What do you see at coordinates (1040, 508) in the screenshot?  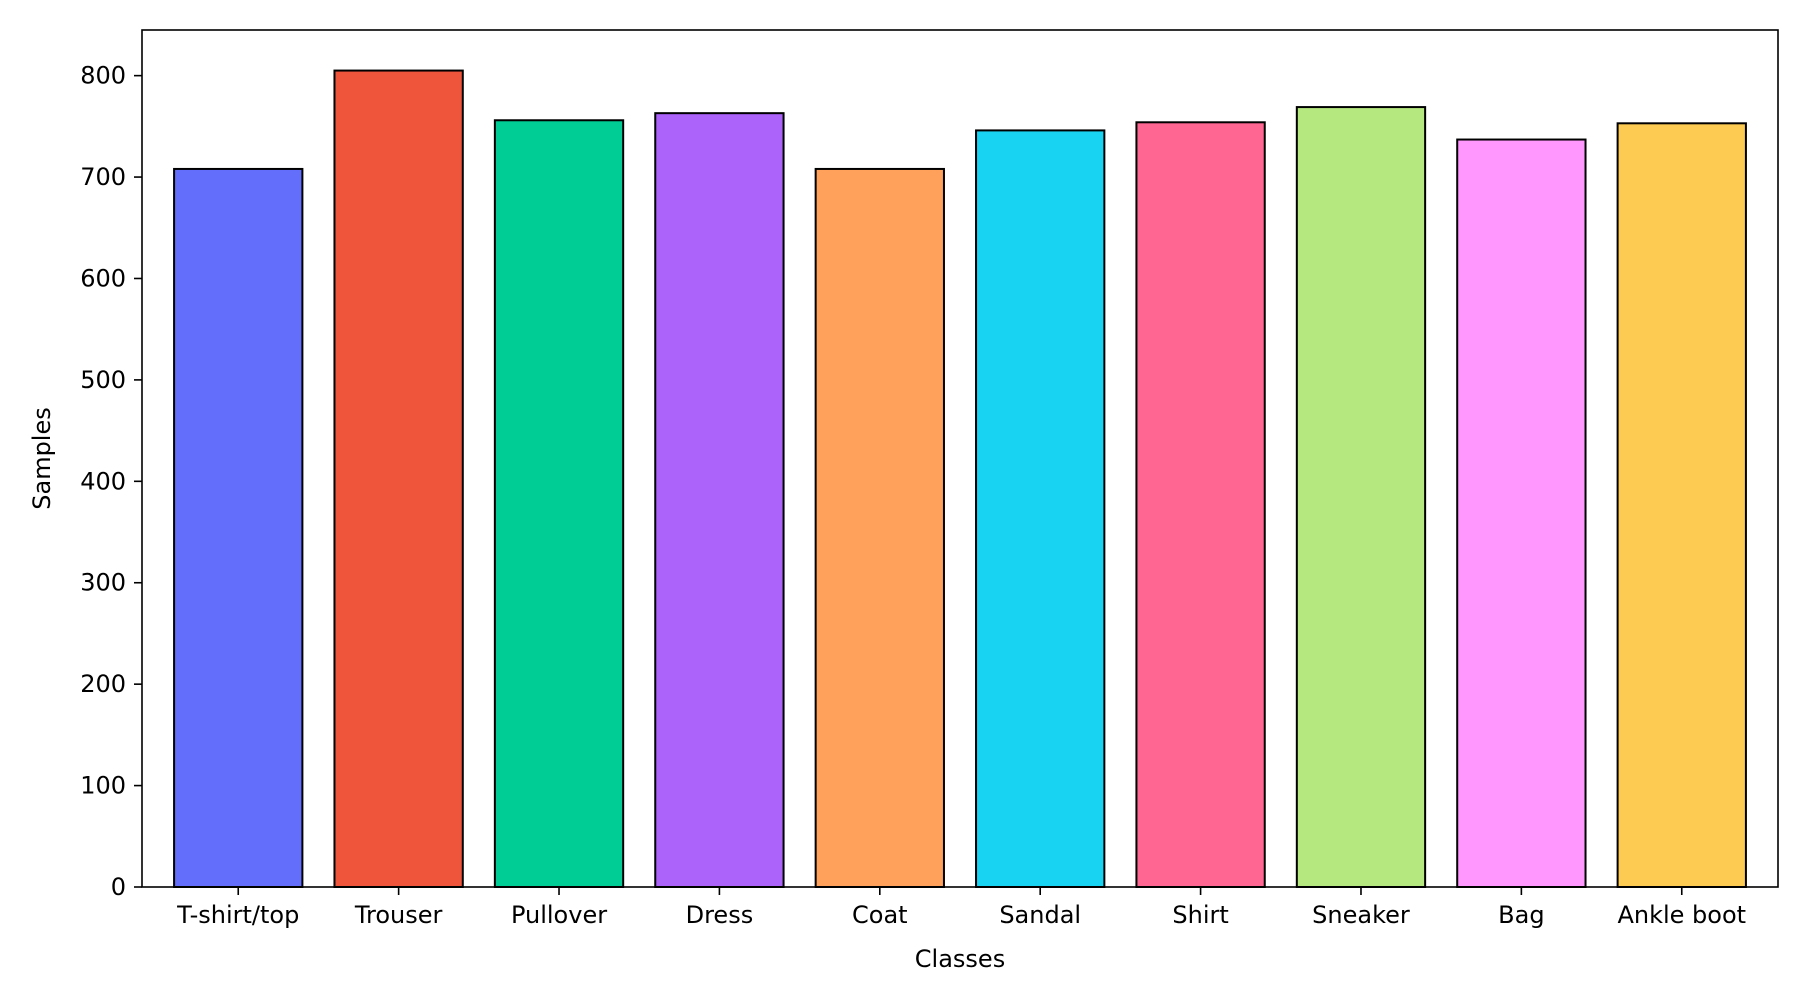 I see `bar-sandal` at bounding box center [1040, 508].